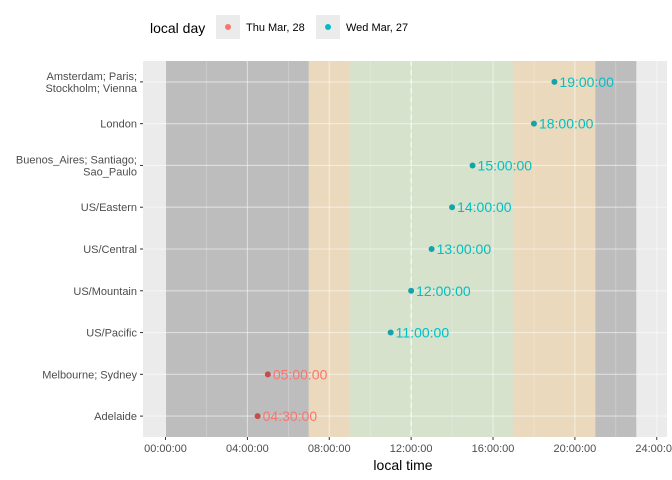  Describe the element at coordinates (574, 449) in the screenshot. I see `x-tick-label: 20:00:00` at that location.